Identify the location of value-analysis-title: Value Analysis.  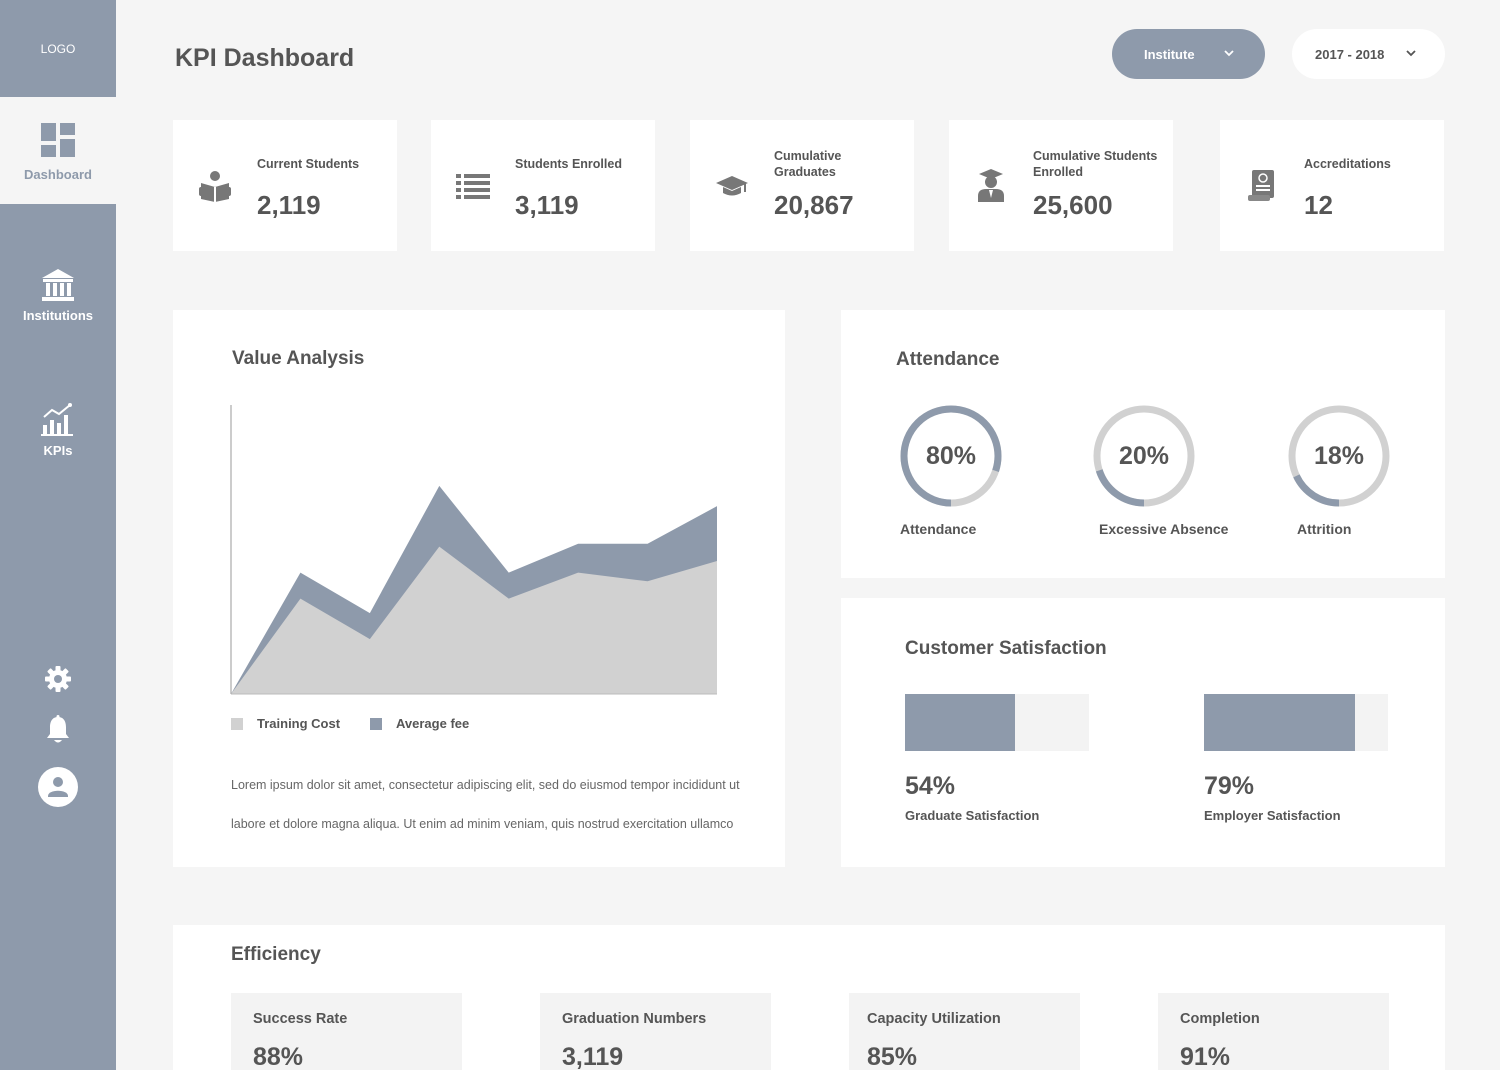
(298, 358).